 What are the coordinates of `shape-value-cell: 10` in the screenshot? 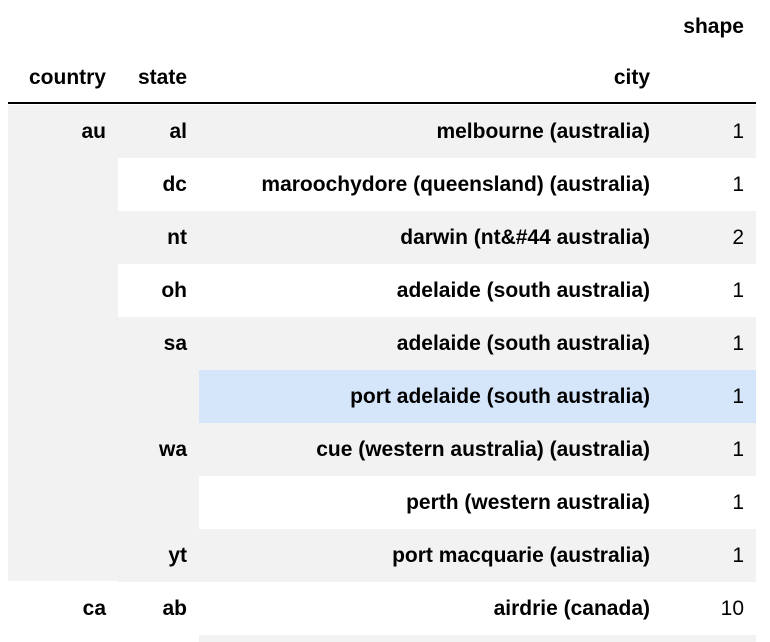 It's located at (732, 608).